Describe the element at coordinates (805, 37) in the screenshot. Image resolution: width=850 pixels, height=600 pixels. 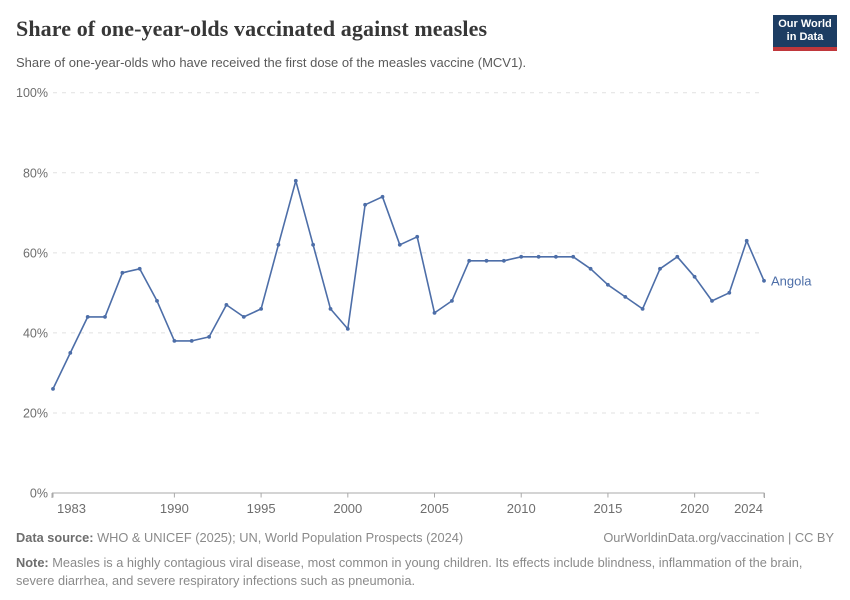
I see `owid-logo-line2: in Data` at that location.